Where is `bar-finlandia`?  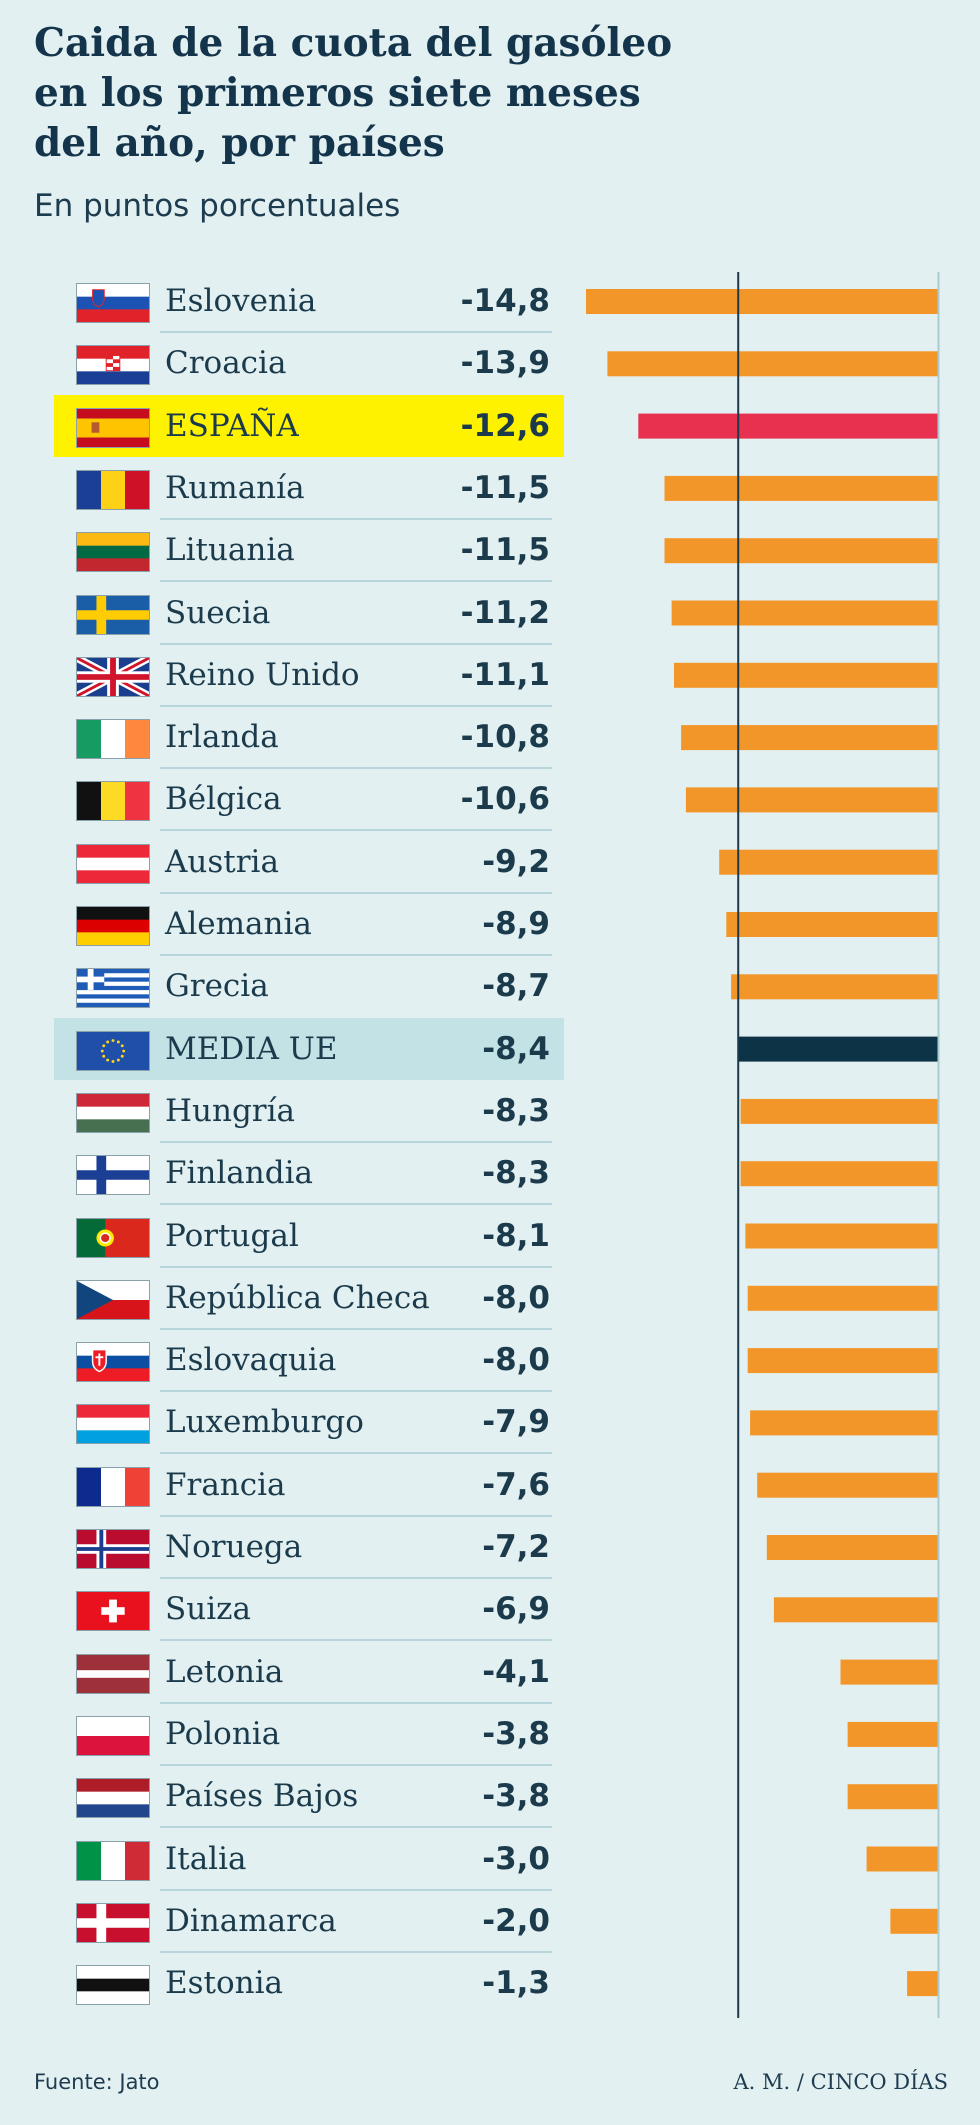
bar-finlandia is located at coordinates (839, 1174).